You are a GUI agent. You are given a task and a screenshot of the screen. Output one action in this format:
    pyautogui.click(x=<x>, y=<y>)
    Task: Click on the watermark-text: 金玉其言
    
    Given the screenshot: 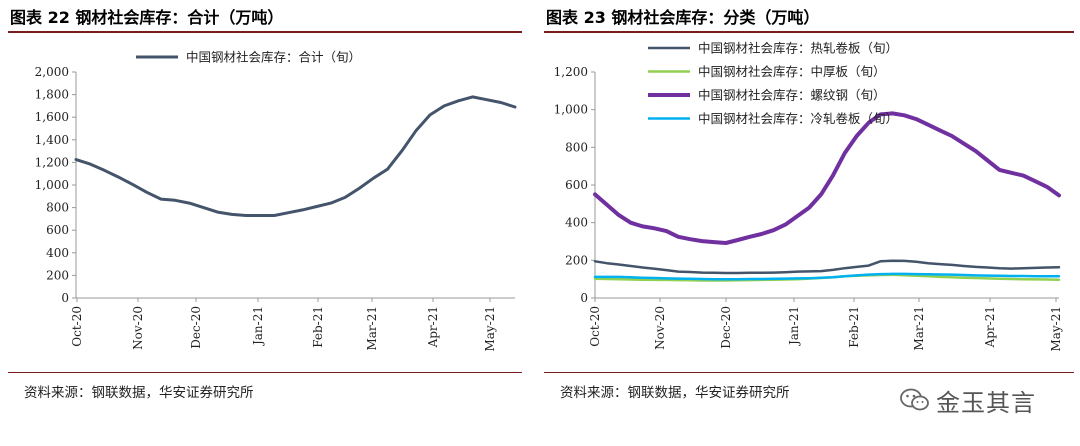 What is the action you would take?
    pyautogui.click(x=986, y=402)
    